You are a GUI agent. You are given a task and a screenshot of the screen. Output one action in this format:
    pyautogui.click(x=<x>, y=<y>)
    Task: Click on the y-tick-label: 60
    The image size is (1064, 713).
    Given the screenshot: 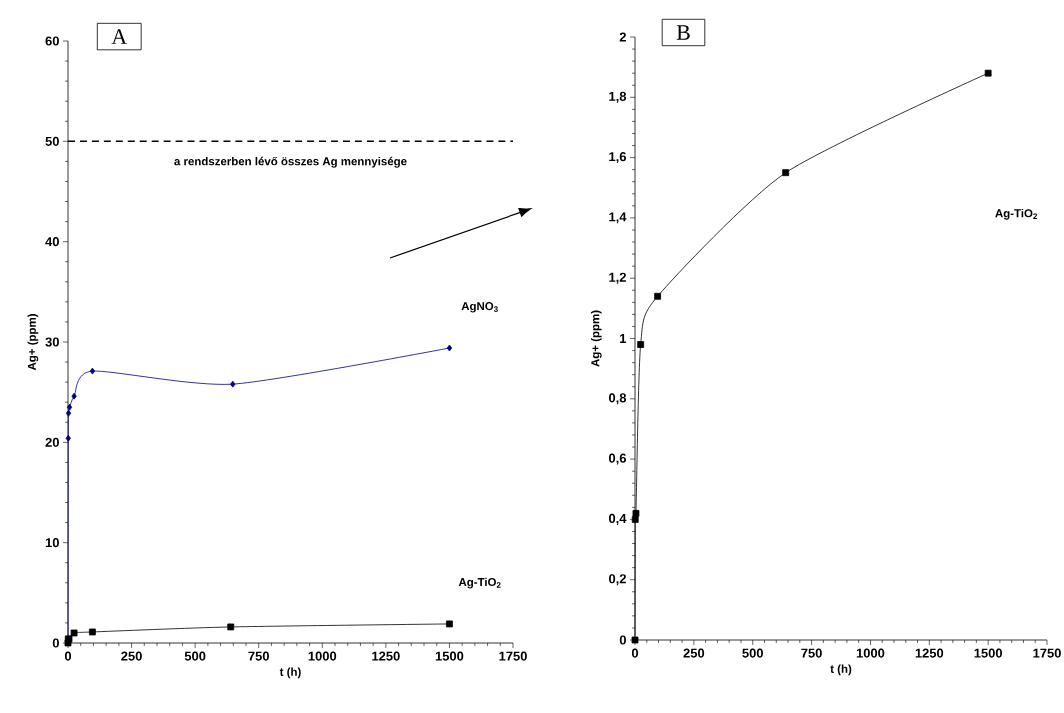 What is the action you would take?
    pyautogui.click(x=52, y=41)
    